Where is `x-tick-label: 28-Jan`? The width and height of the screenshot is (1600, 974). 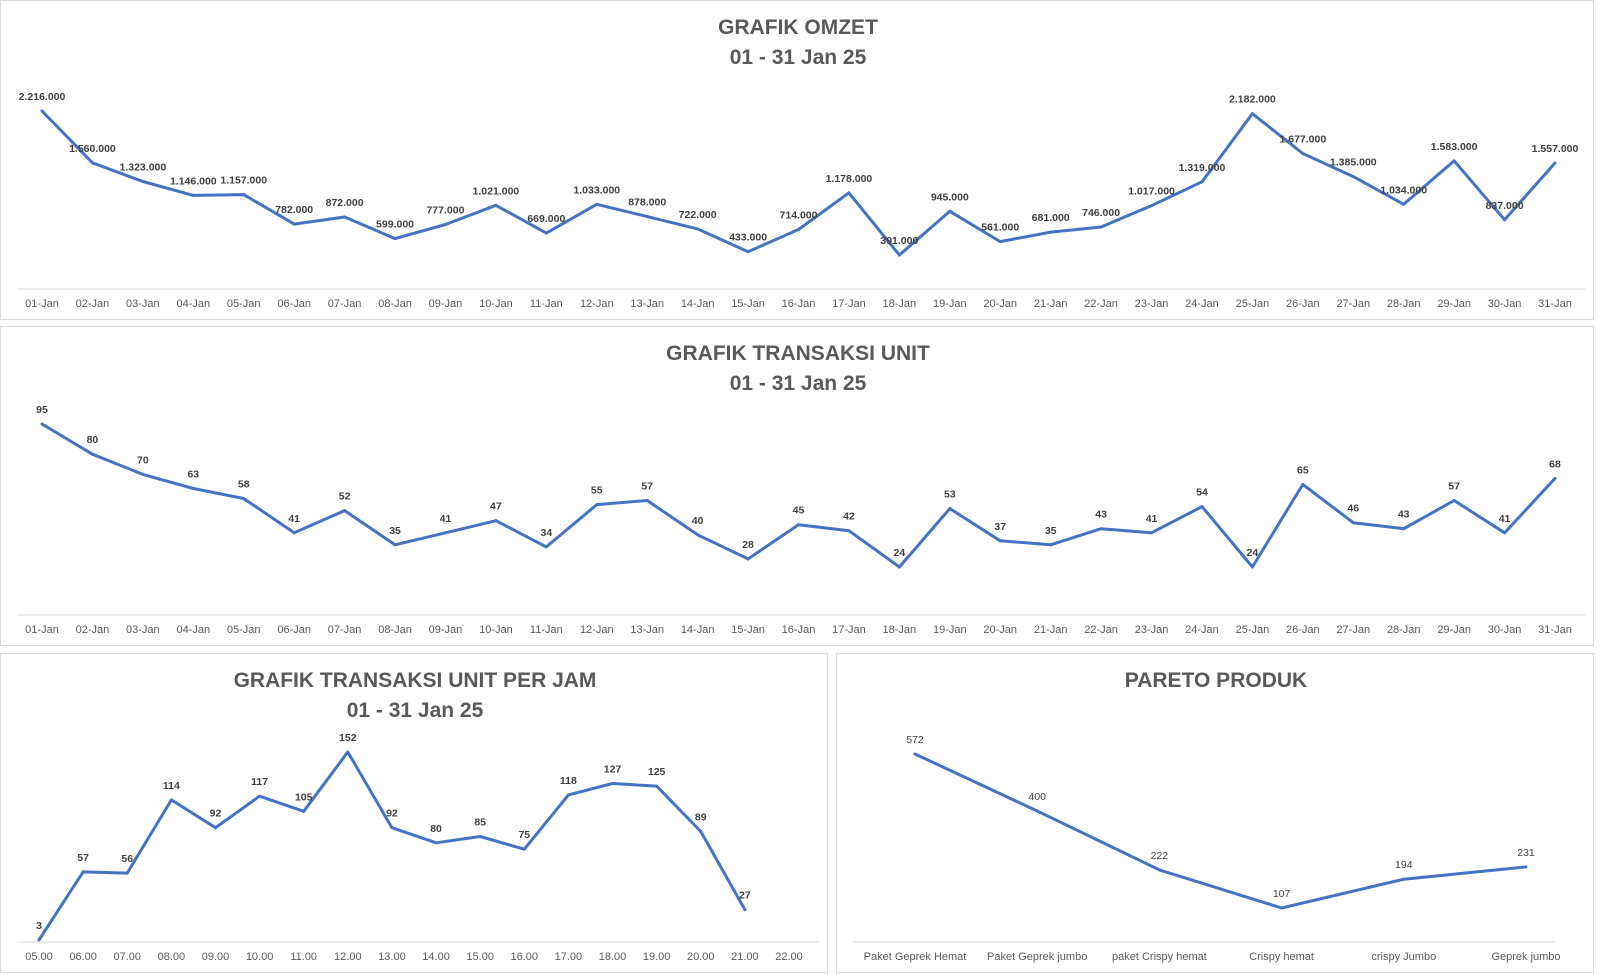 x-tick-label: 28-Jan is located at coordinates (1404, 304).